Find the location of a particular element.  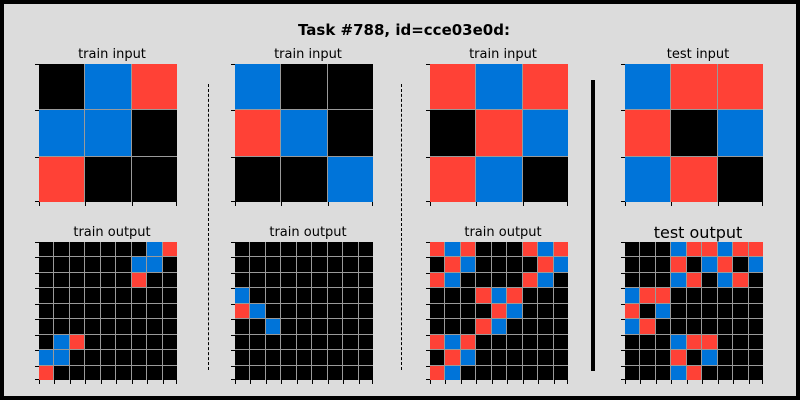

panel-4-input-label: test input is located at coordinates (698, 54).